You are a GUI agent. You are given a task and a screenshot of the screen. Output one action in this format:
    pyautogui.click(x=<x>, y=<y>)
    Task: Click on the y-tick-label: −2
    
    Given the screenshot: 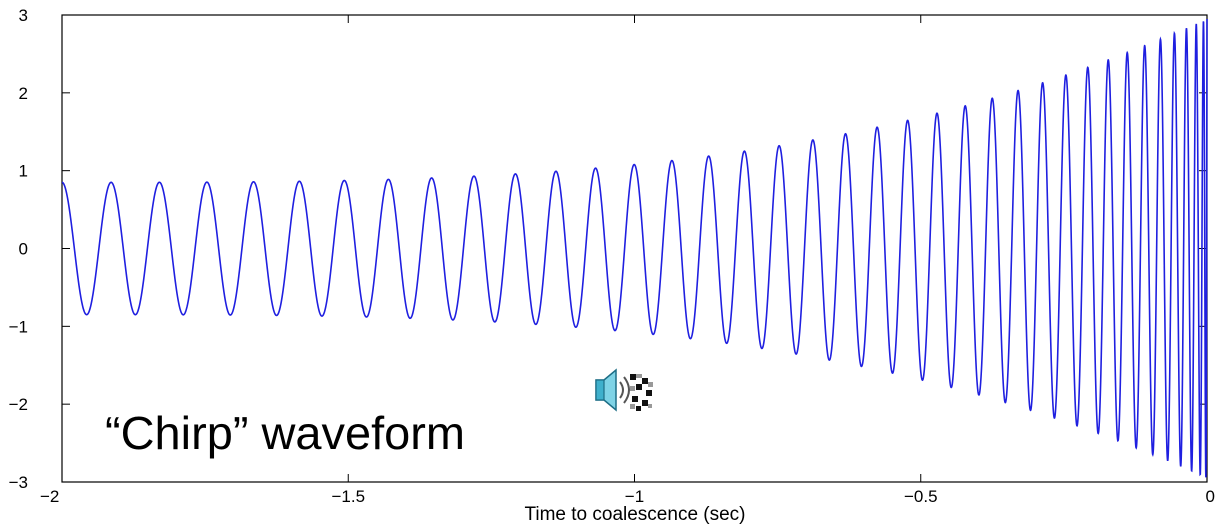 What is the action you would take?
    pyautogui.click(x=18, y=404)
    